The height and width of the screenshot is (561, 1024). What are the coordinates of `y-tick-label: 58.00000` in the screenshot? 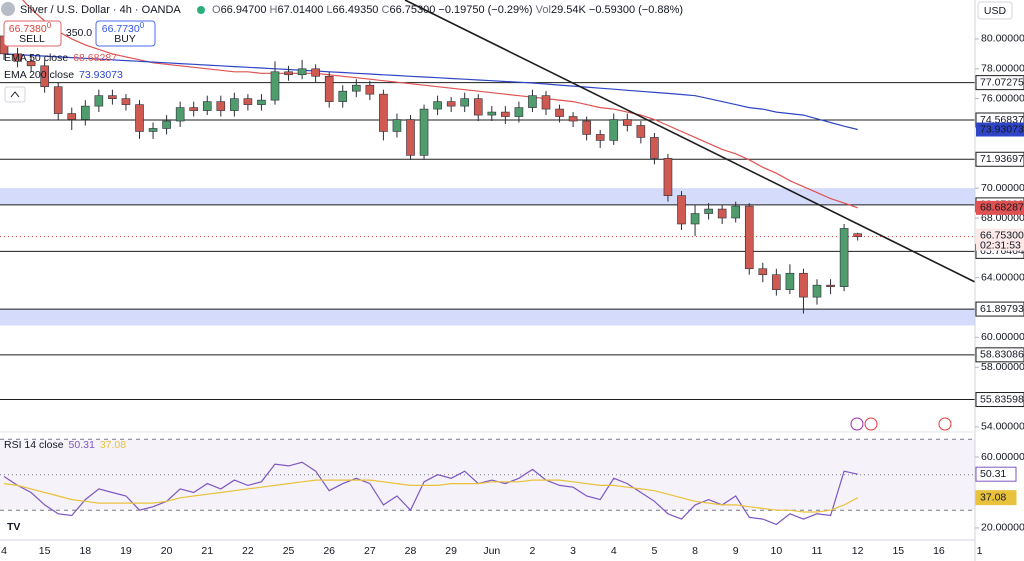 It's located at (1002, 367).